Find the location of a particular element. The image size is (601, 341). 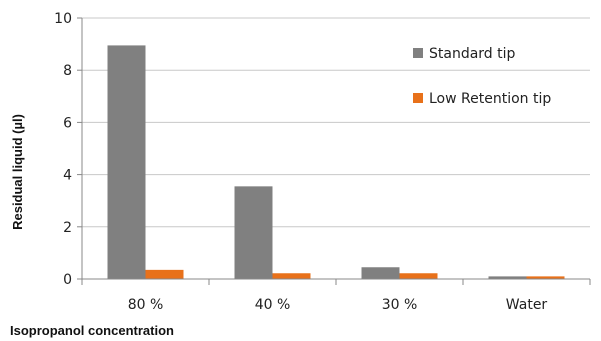

x-tick-label: Water is located at coordinates (527, 305).